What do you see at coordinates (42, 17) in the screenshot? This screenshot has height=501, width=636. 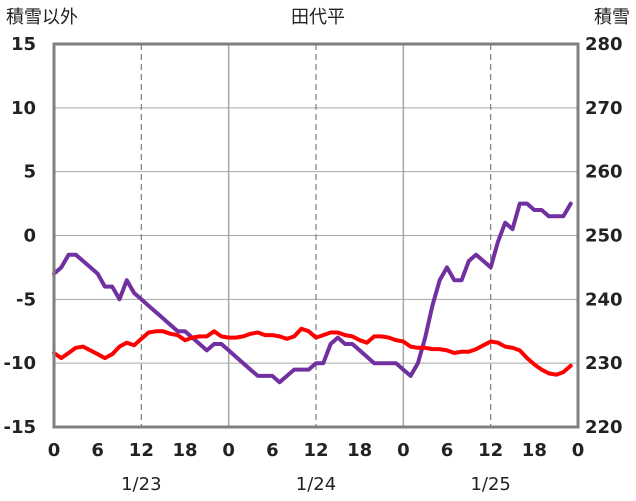 I see `left-axis-title: 積雪以外` at bounding box center [42, 17].